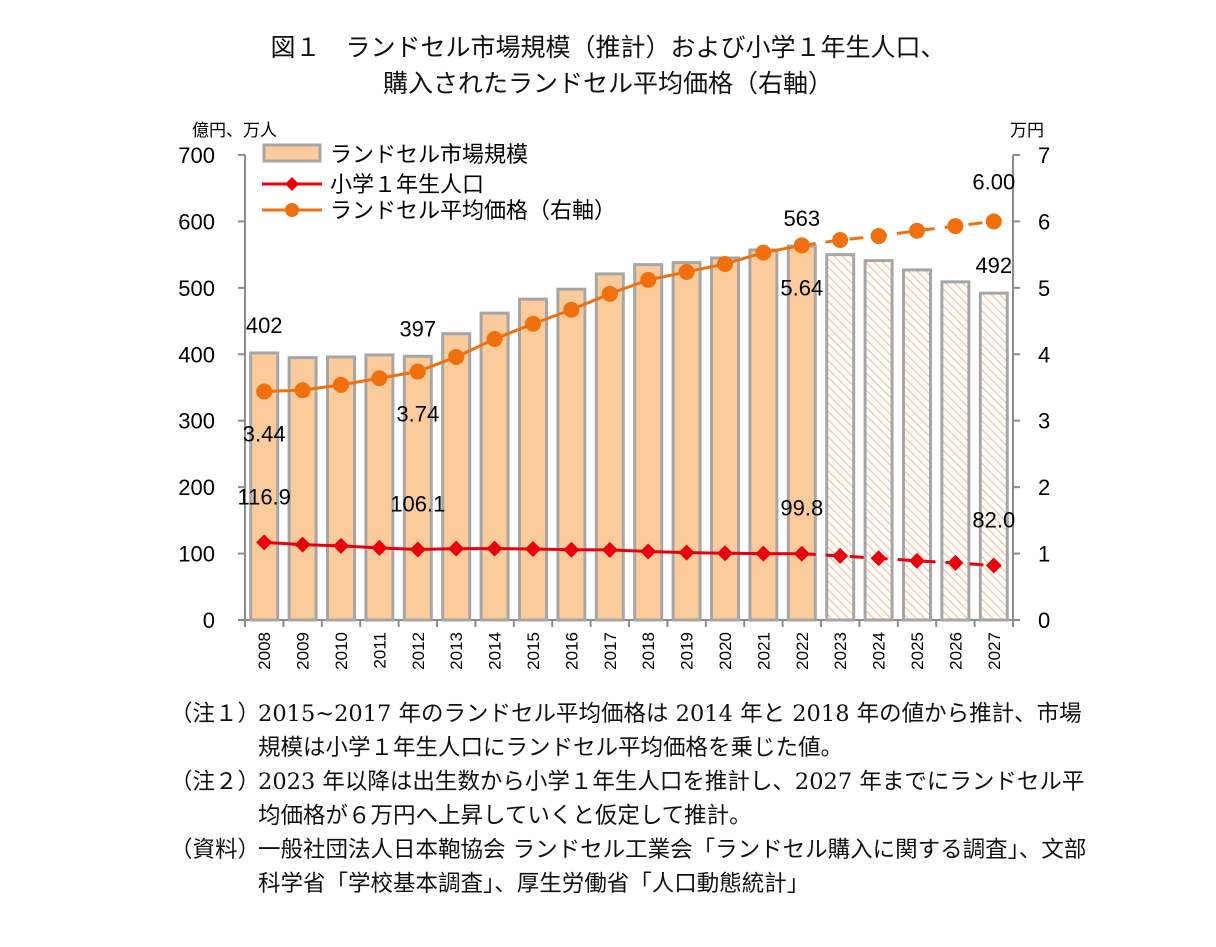 The image size is (1216, 947). Describe the element at coordinates (264, 325) in the screenshot. I see `data-label: 402` at that location.